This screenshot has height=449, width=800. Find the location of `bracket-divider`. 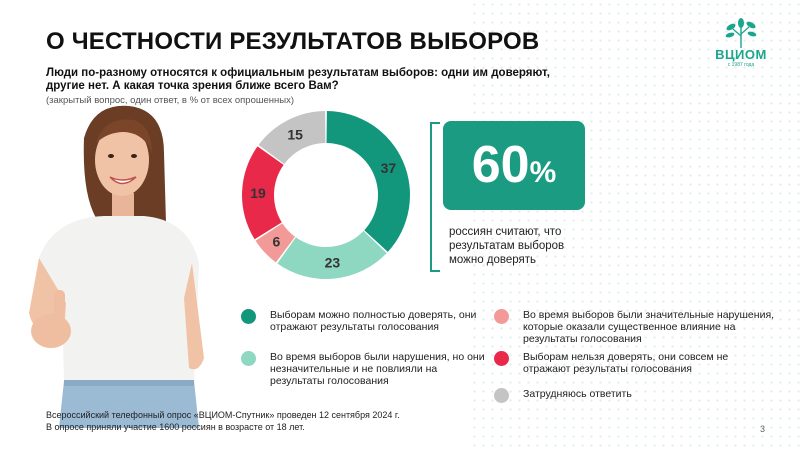

bracket-divider is located at coordinates (435, 197).